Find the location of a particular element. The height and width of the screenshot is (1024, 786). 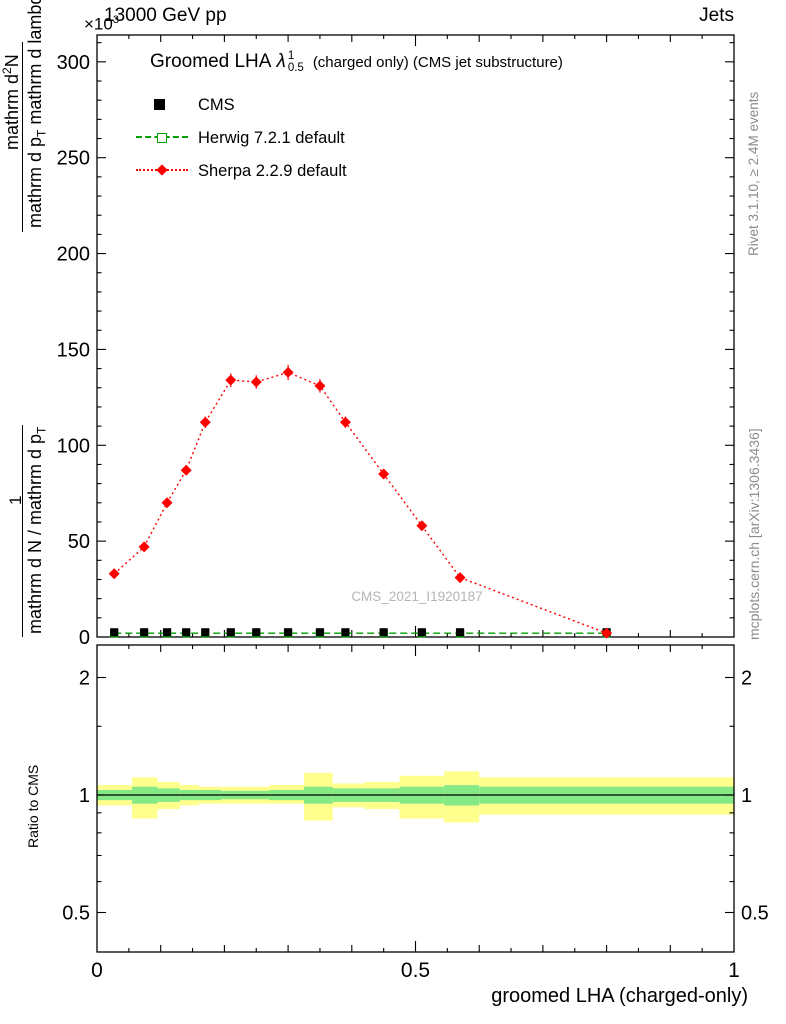

svg-text: 300 is located at coordinates (73, 63).